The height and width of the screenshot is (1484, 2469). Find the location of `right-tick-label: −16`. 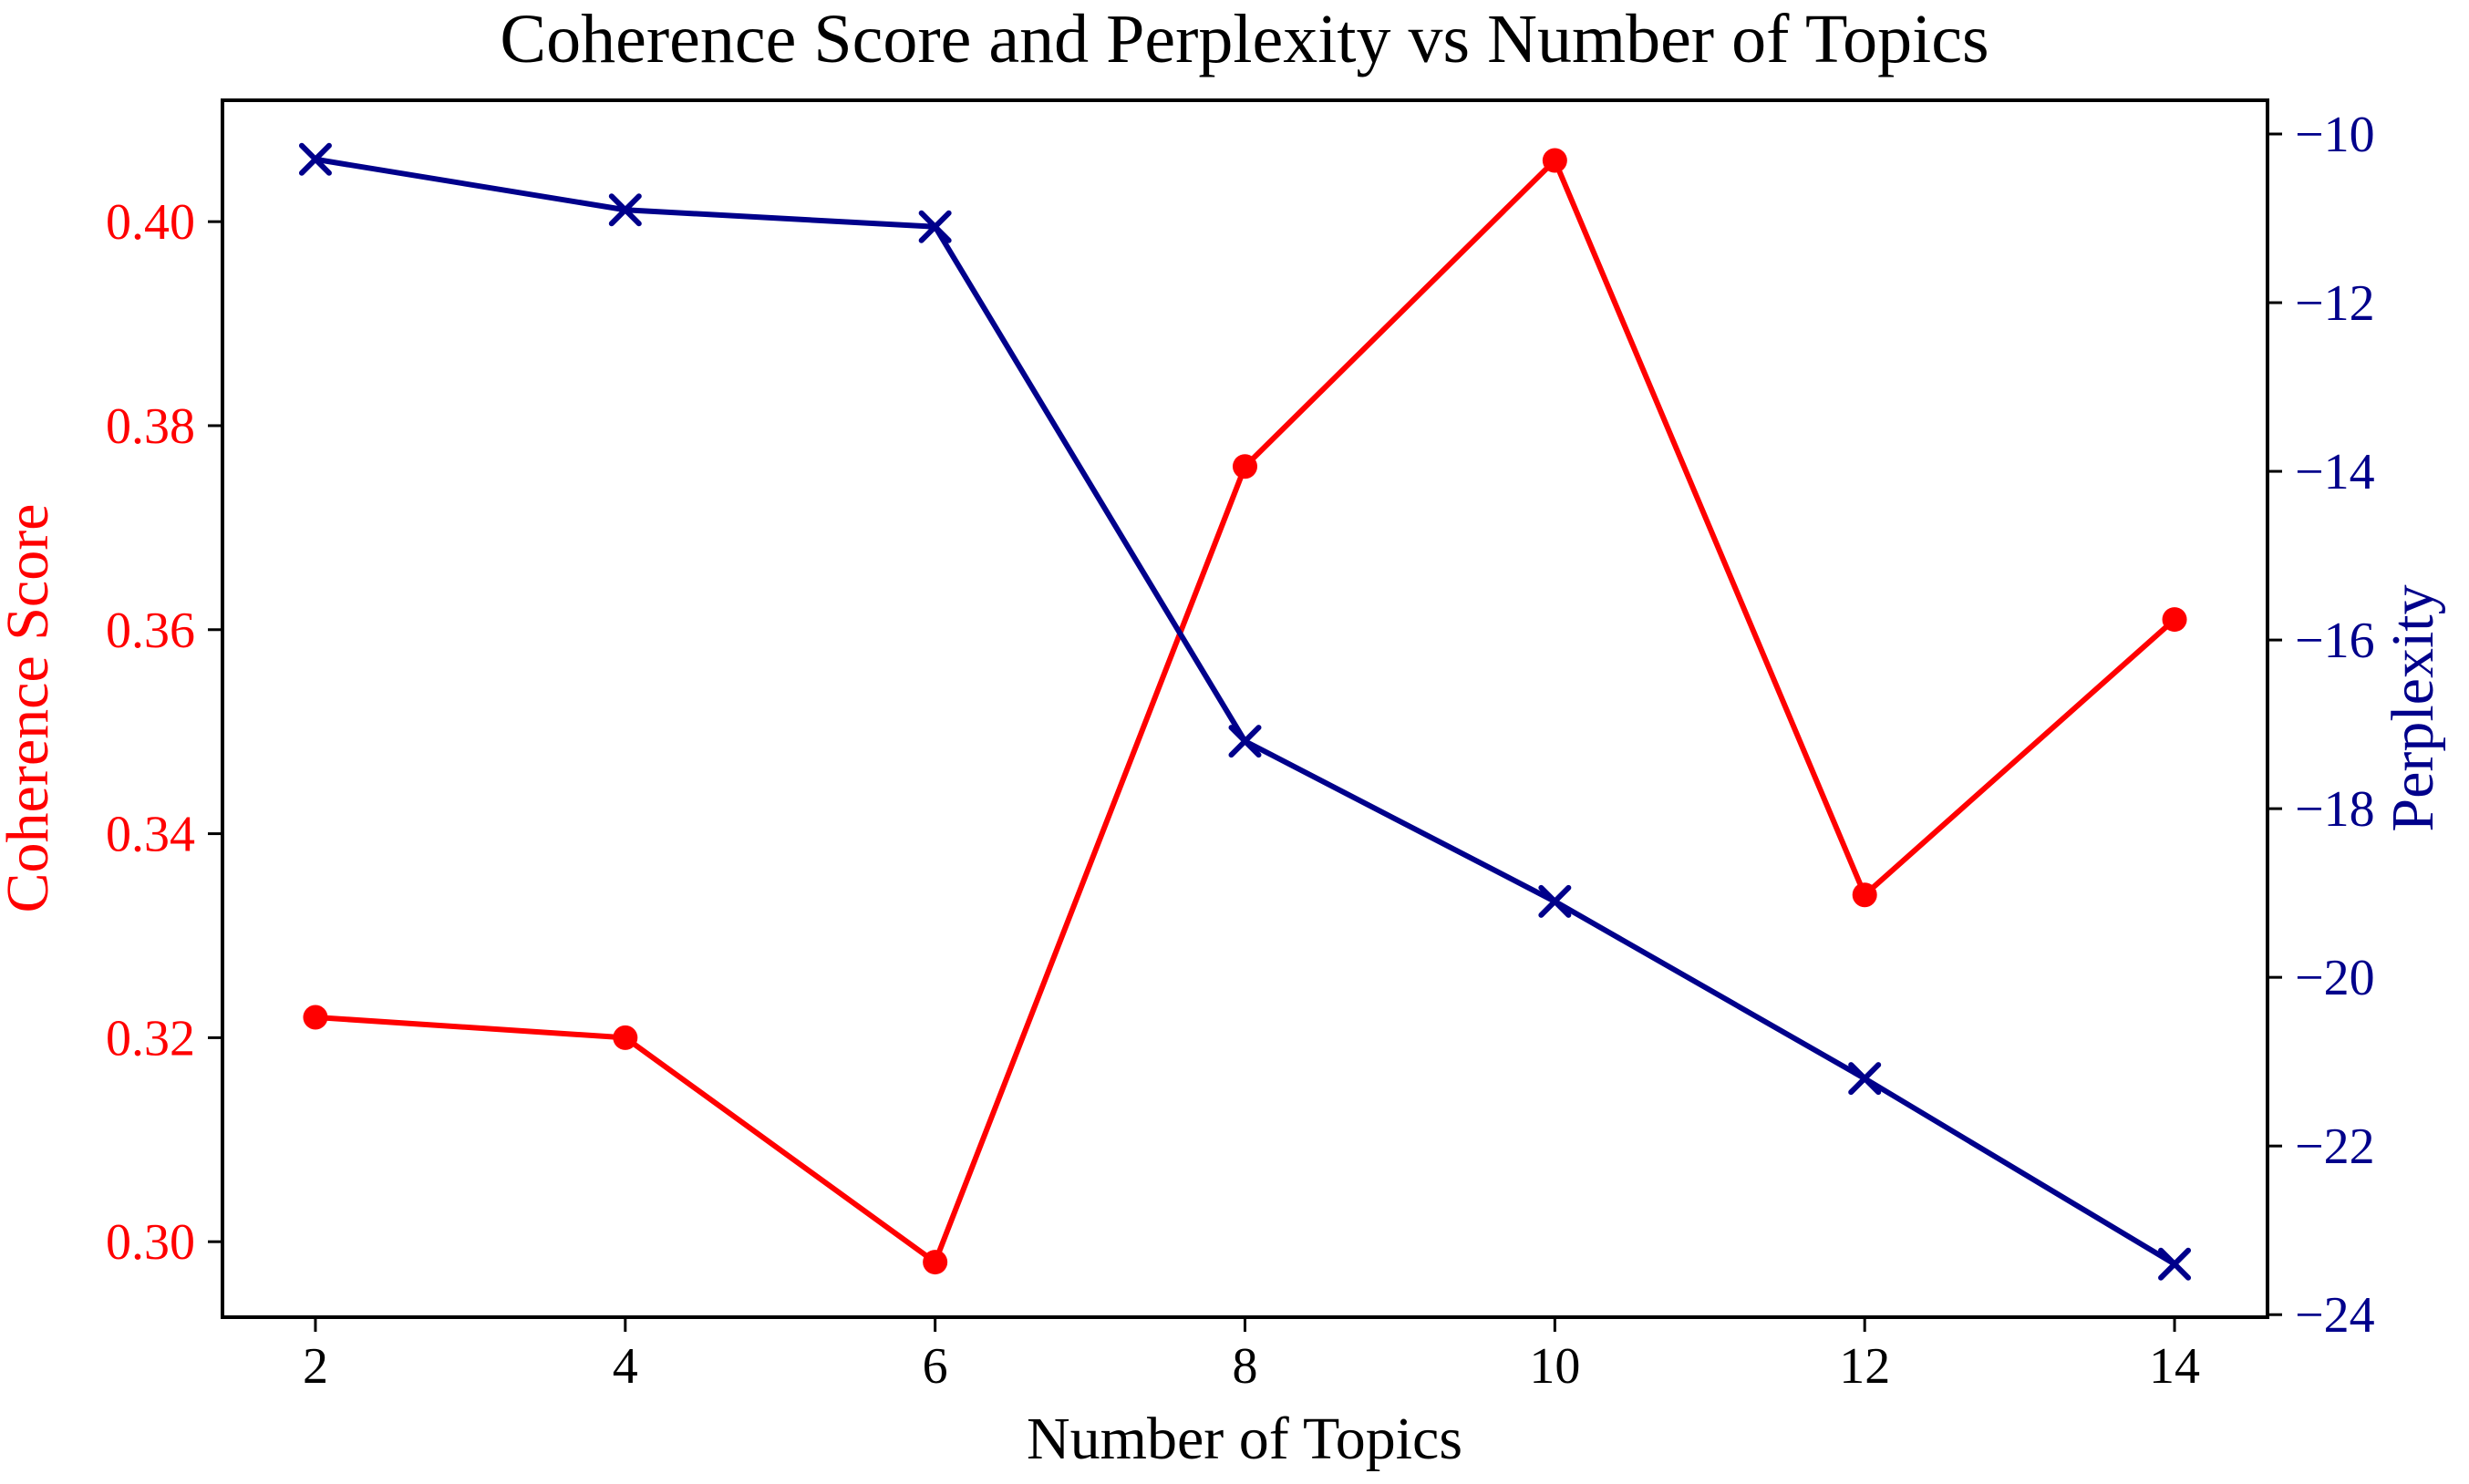

right-tick-label: −16 is located at coordinates (2335, 641).